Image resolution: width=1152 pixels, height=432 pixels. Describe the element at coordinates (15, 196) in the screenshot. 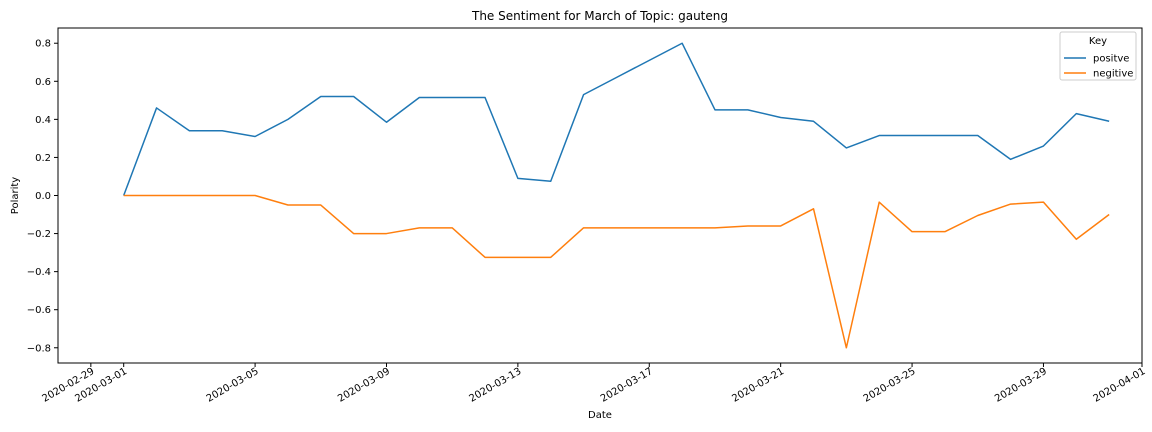

I see `y-axis-label: Polarity` at that location.